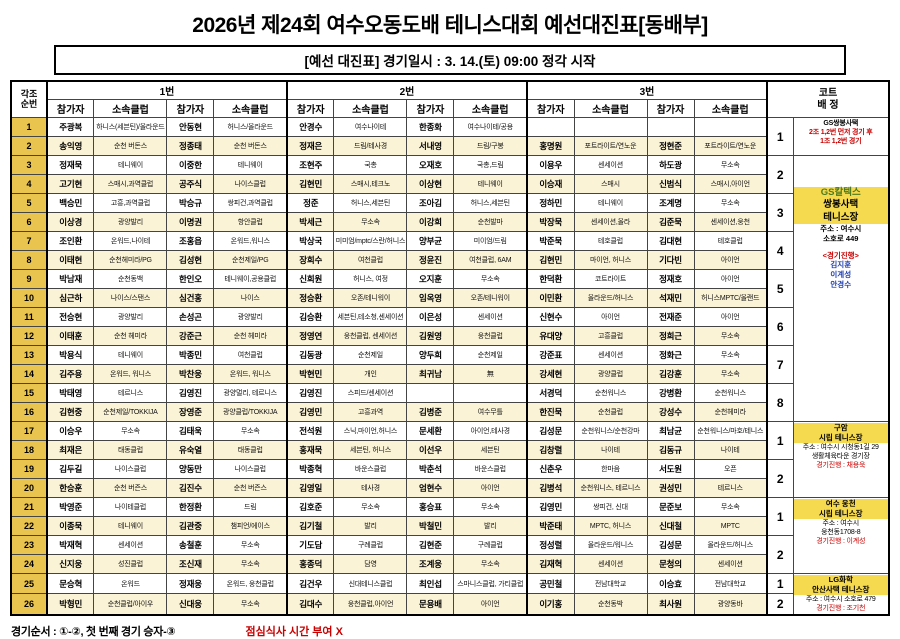 The width and height of the screenshot is (900, 639). What do you see at coordinates (29, 393) in the screenshot?
I see `row-number: 15` at bounding box center [29, 393].